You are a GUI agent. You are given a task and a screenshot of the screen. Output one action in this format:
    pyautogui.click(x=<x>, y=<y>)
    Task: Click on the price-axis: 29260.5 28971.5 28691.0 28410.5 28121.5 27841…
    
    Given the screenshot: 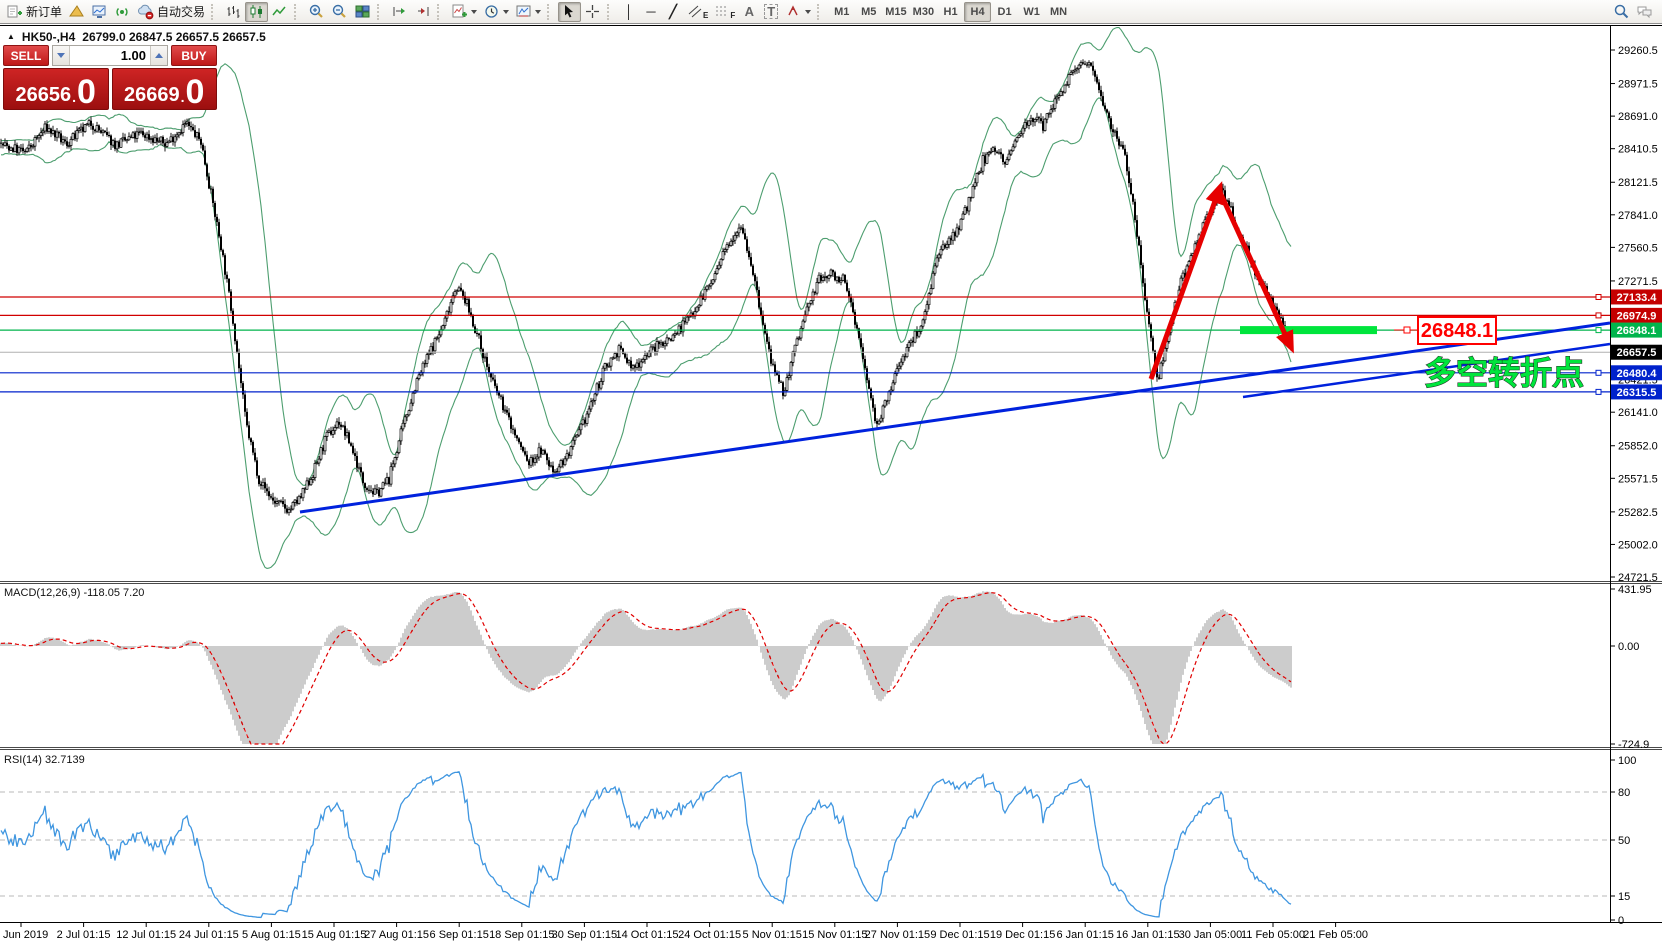 What is the action you would take?
    pyautogui.click(x=1636, y=486)
    